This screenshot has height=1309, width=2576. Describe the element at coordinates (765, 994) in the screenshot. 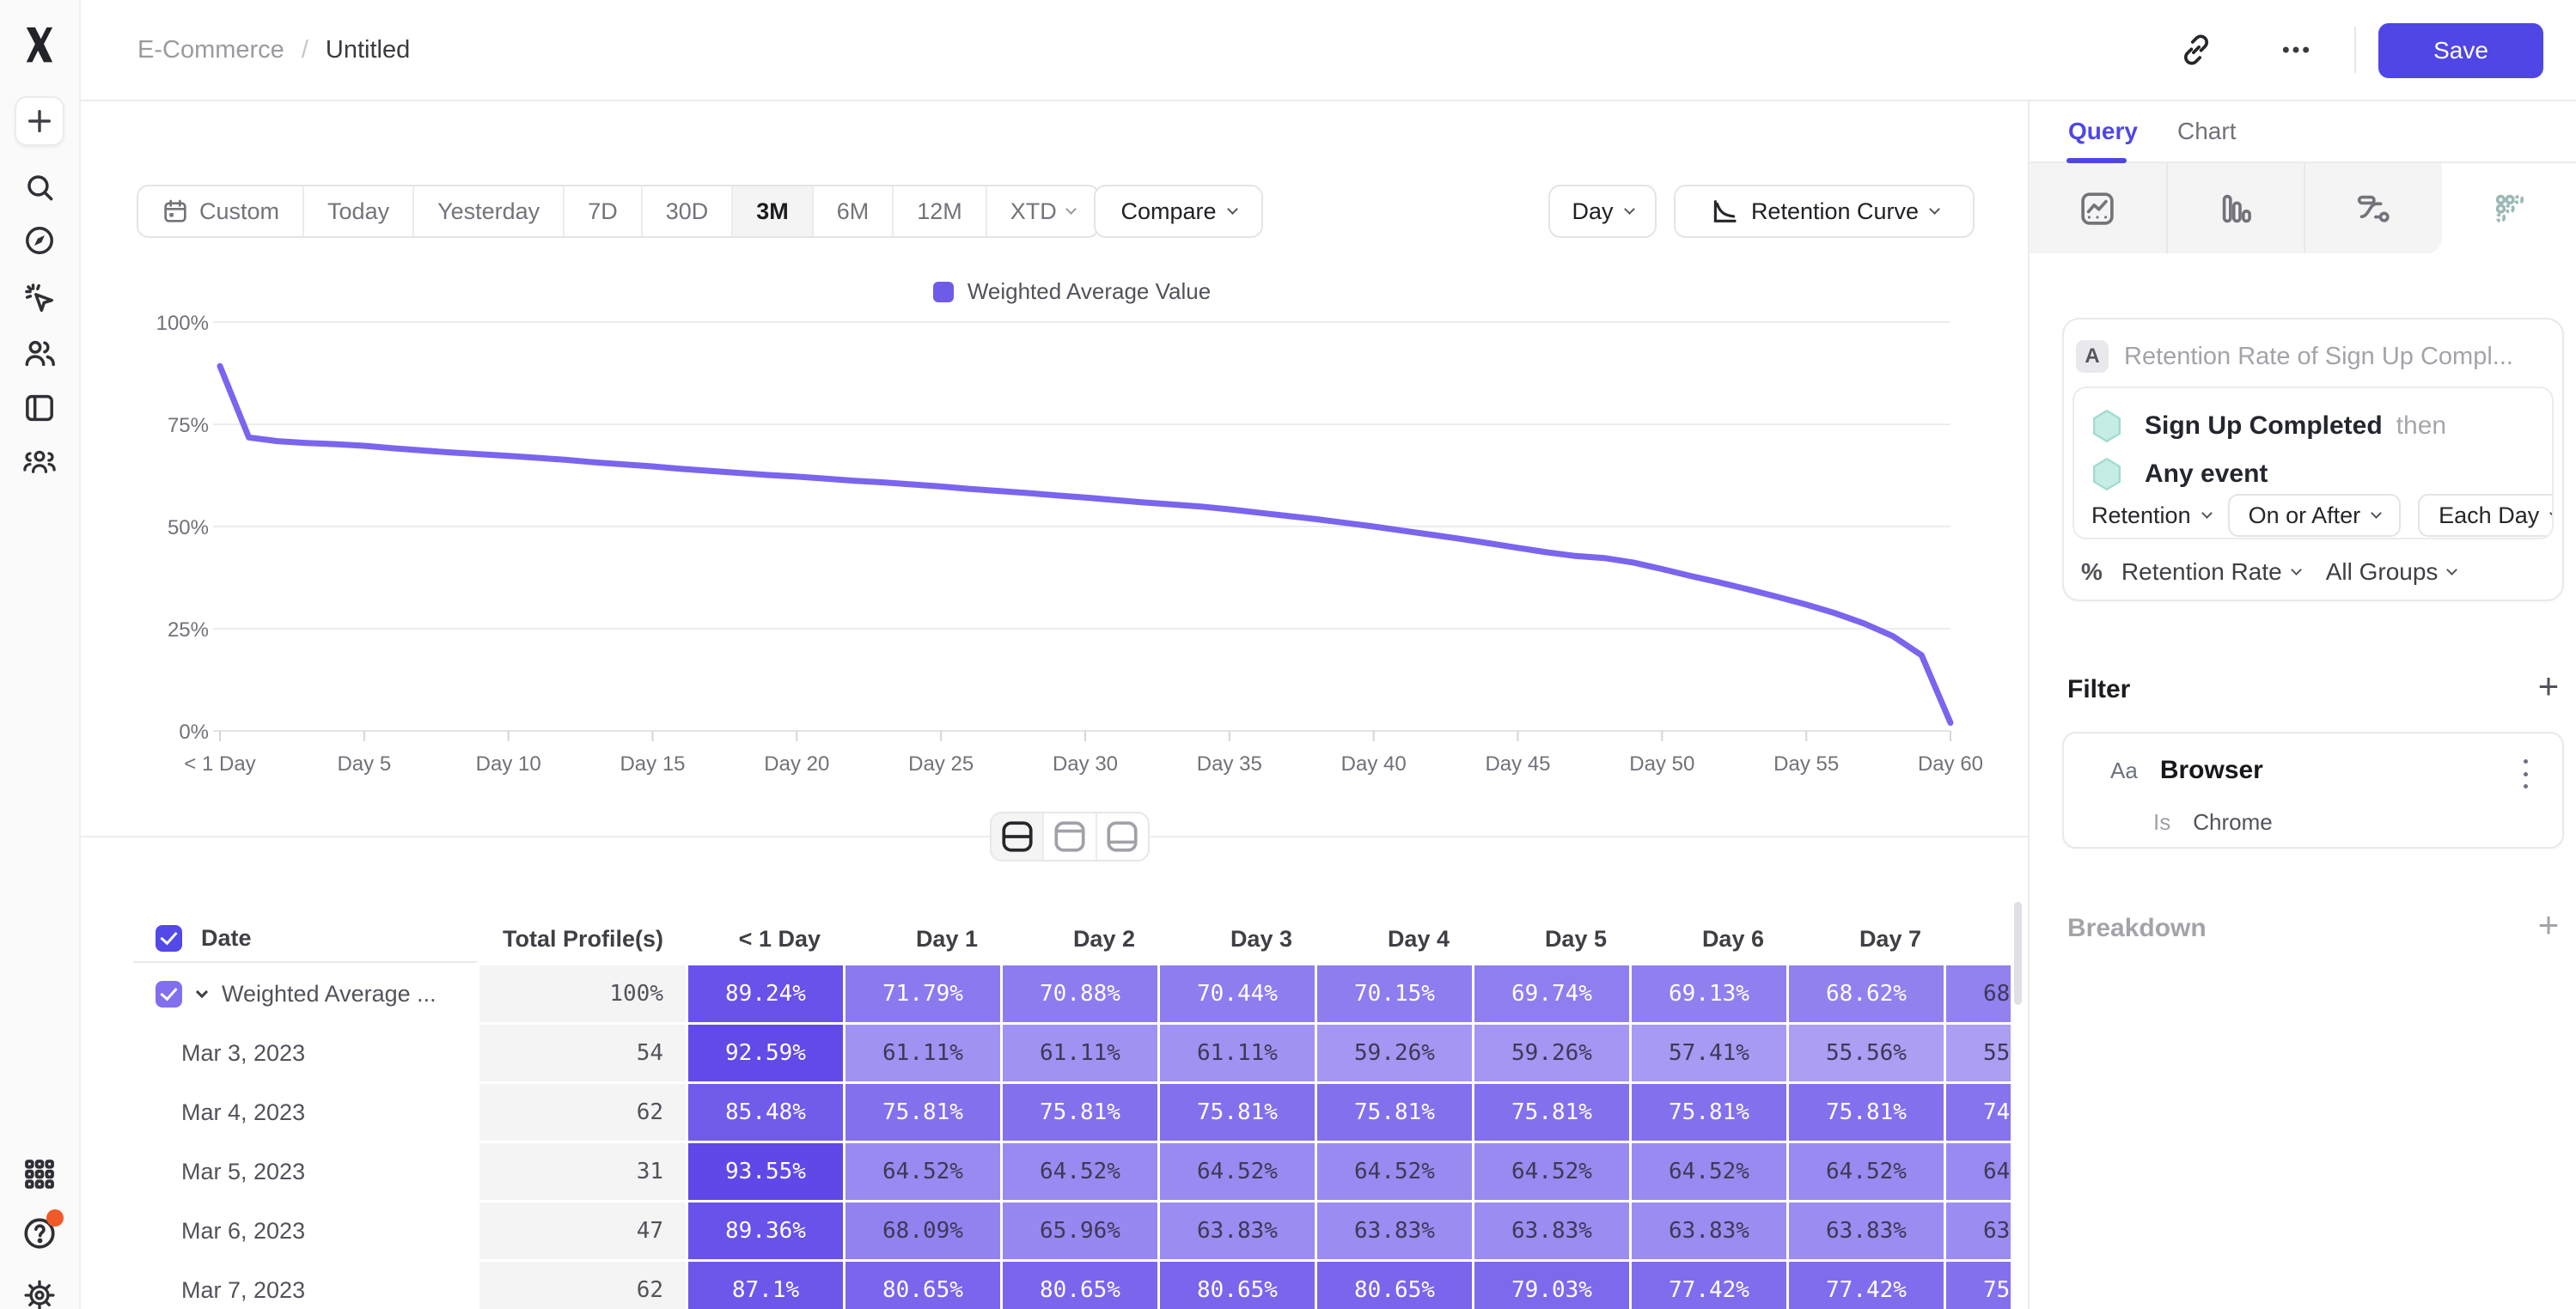

I see `retention-cell: 89.24%` at that location.